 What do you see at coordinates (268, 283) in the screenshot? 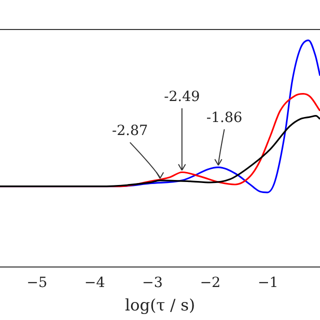
I see `x-tick-label: −1` at bounding box center [268, 283].